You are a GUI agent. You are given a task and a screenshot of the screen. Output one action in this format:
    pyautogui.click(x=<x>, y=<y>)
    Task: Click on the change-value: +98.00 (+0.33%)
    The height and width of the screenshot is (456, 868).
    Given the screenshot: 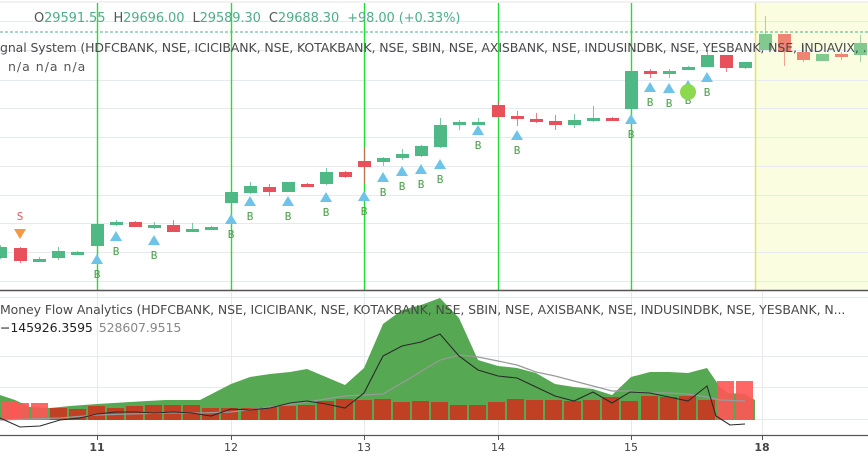 What is the action you would take?
    pyautogui.click(x=404, y=18)
    